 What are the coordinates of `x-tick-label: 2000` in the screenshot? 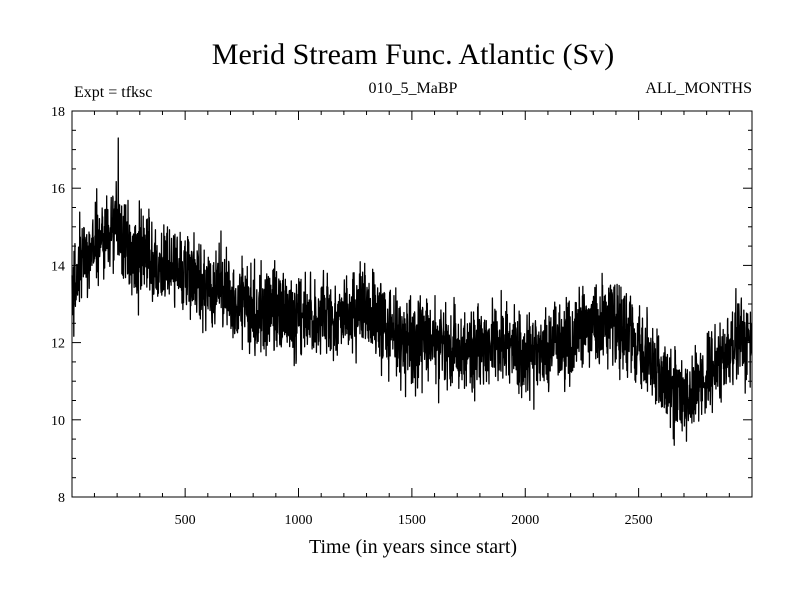 It's located at (525, 520).